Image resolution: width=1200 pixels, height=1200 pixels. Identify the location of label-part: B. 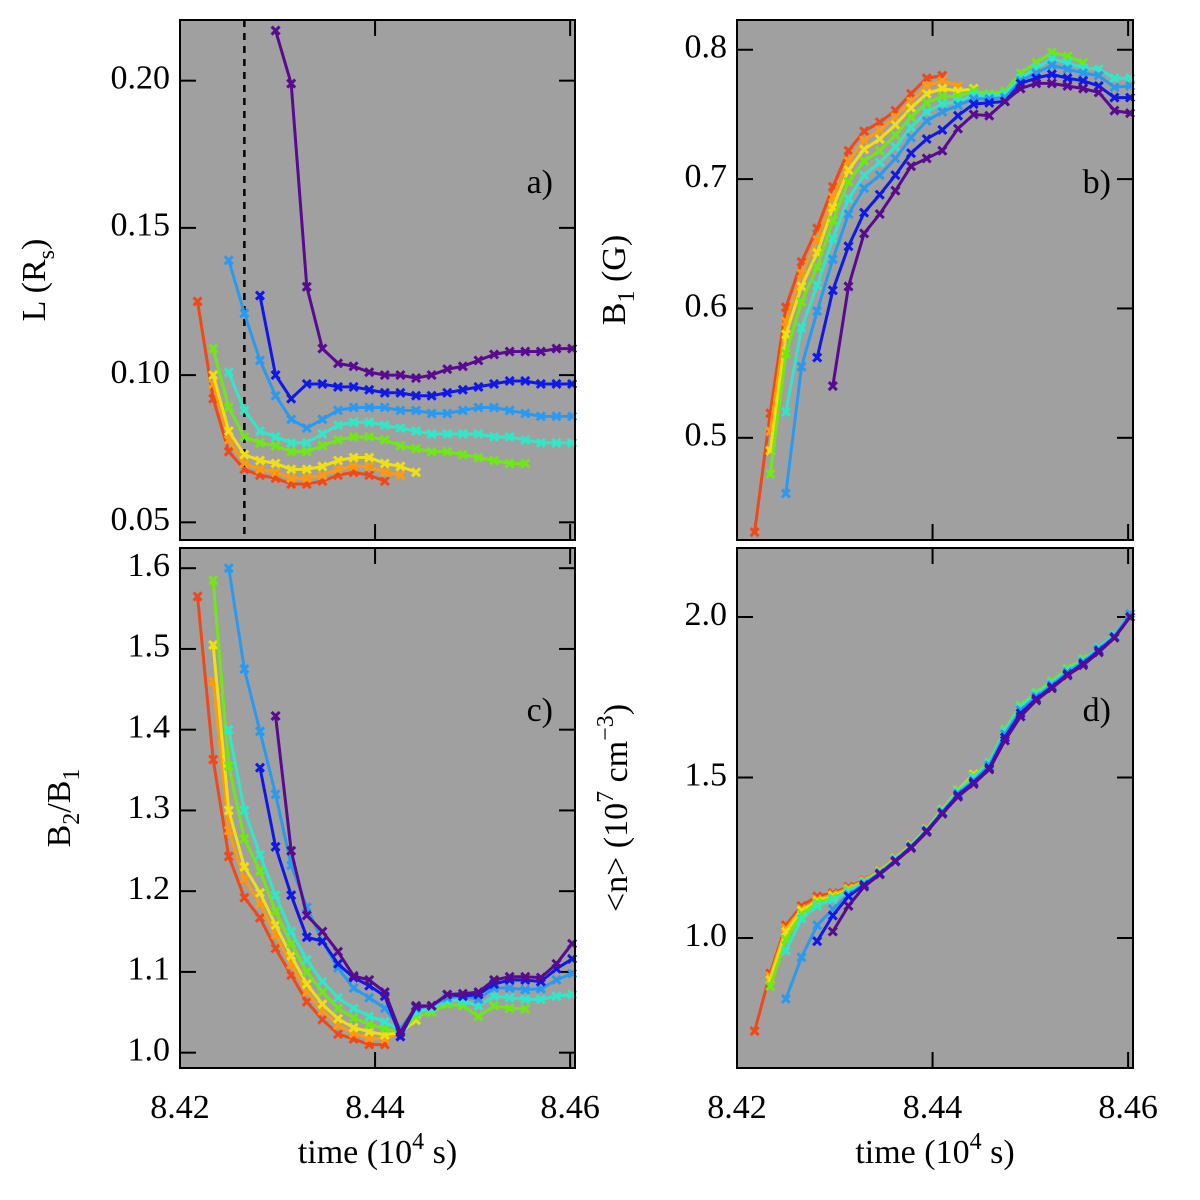
(614, 314).